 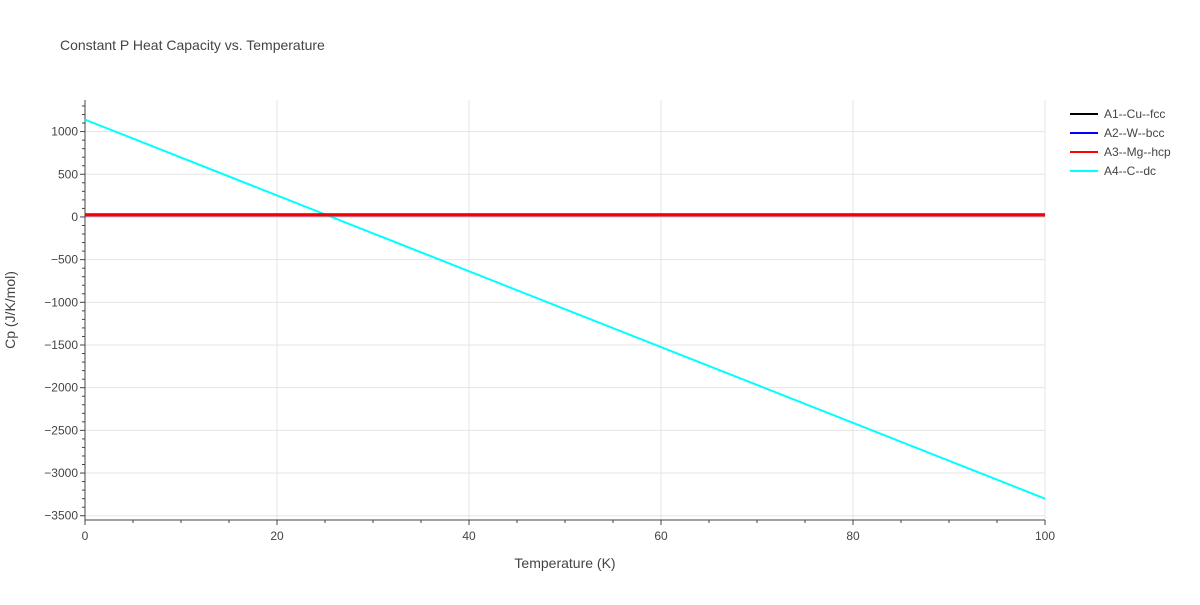 I want to click on y-tick-label: −2500, so click(x=61, y=430).